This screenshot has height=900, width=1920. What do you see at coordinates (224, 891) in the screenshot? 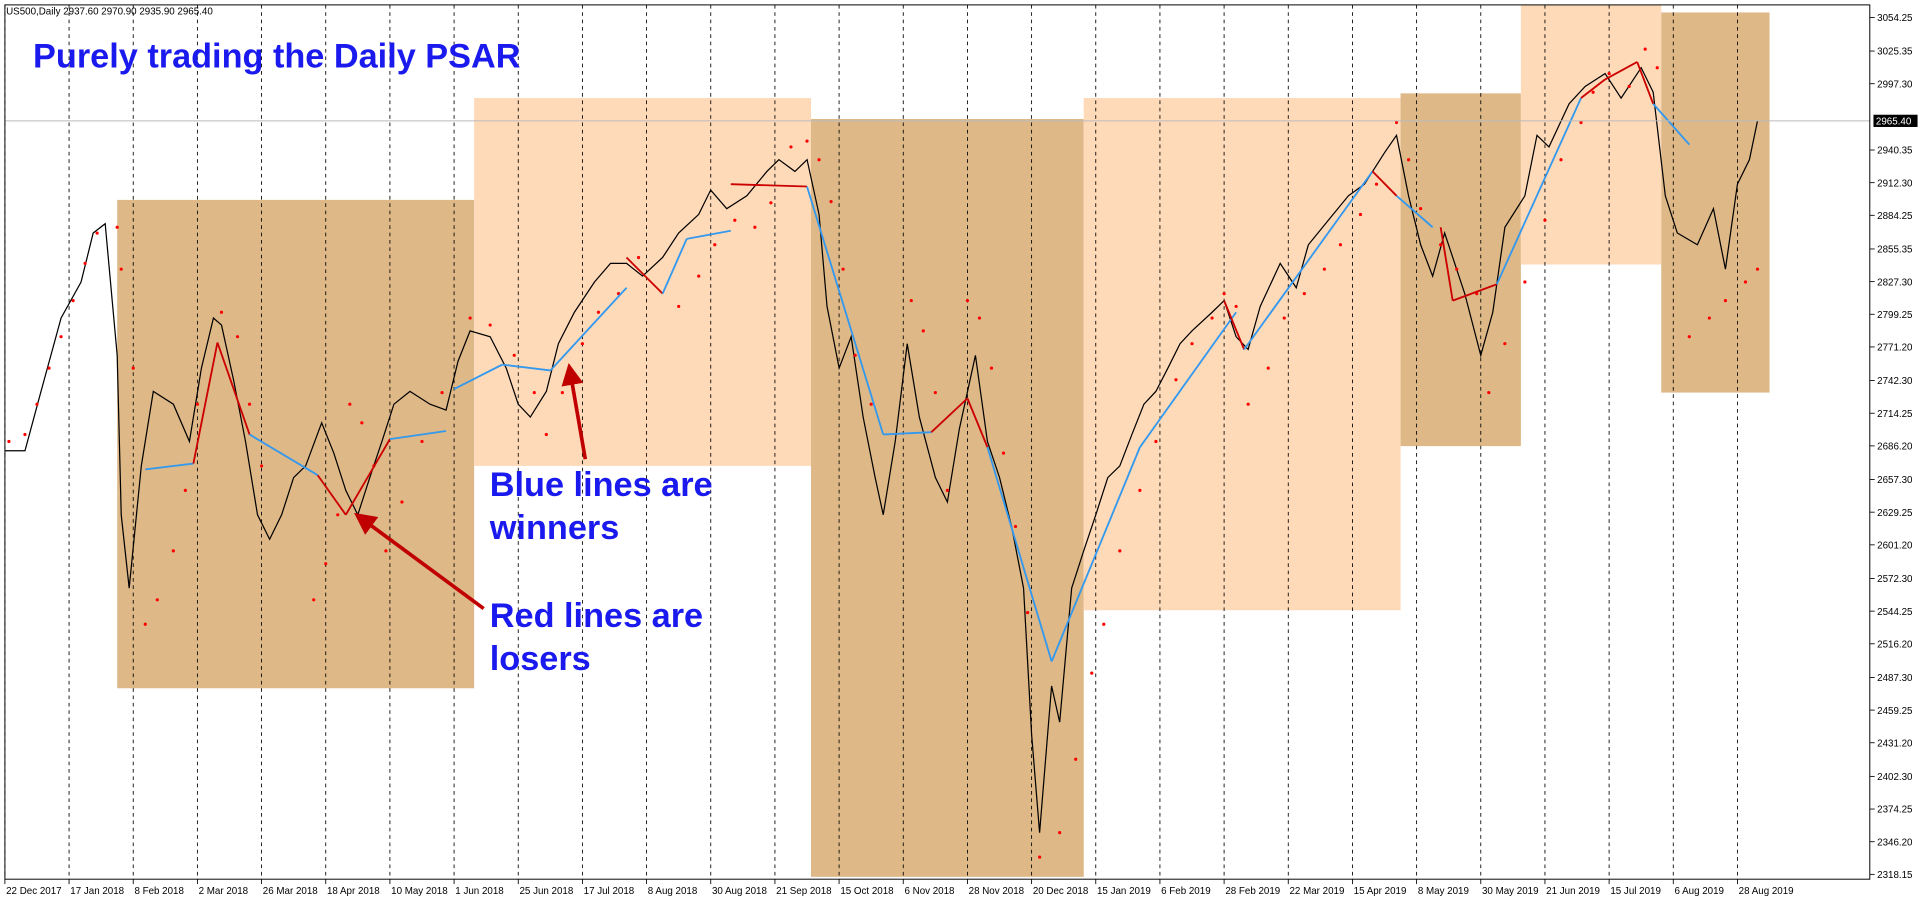
I see `x-tick-label: 2 Mar 2018` at bounding box center [224, 891].